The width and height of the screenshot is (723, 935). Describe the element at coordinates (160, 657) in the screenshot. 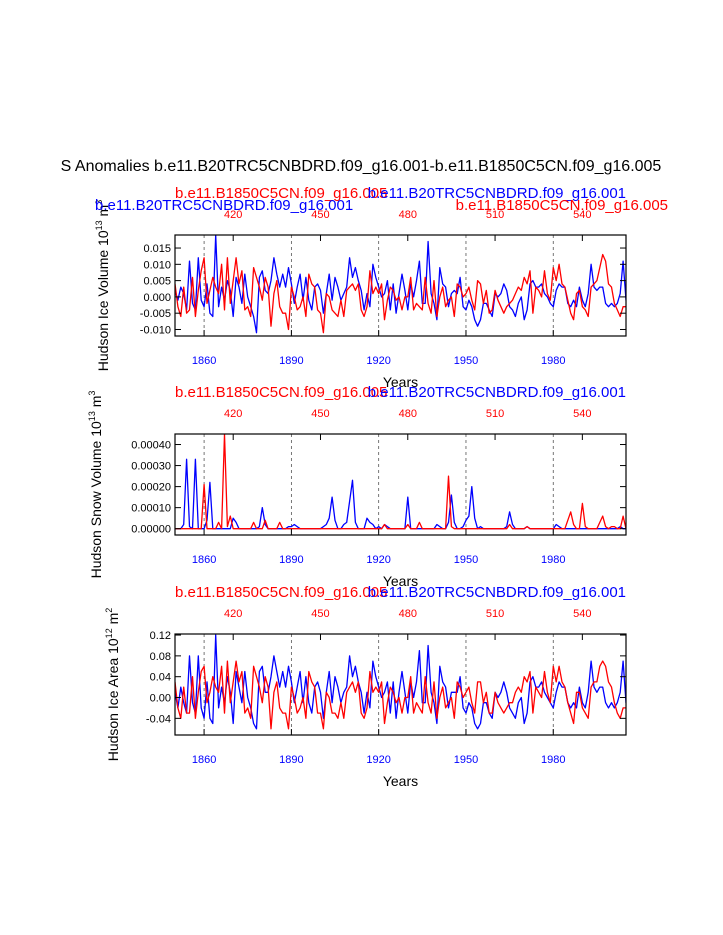

I see `y-tick-label: 0.08` at that location.